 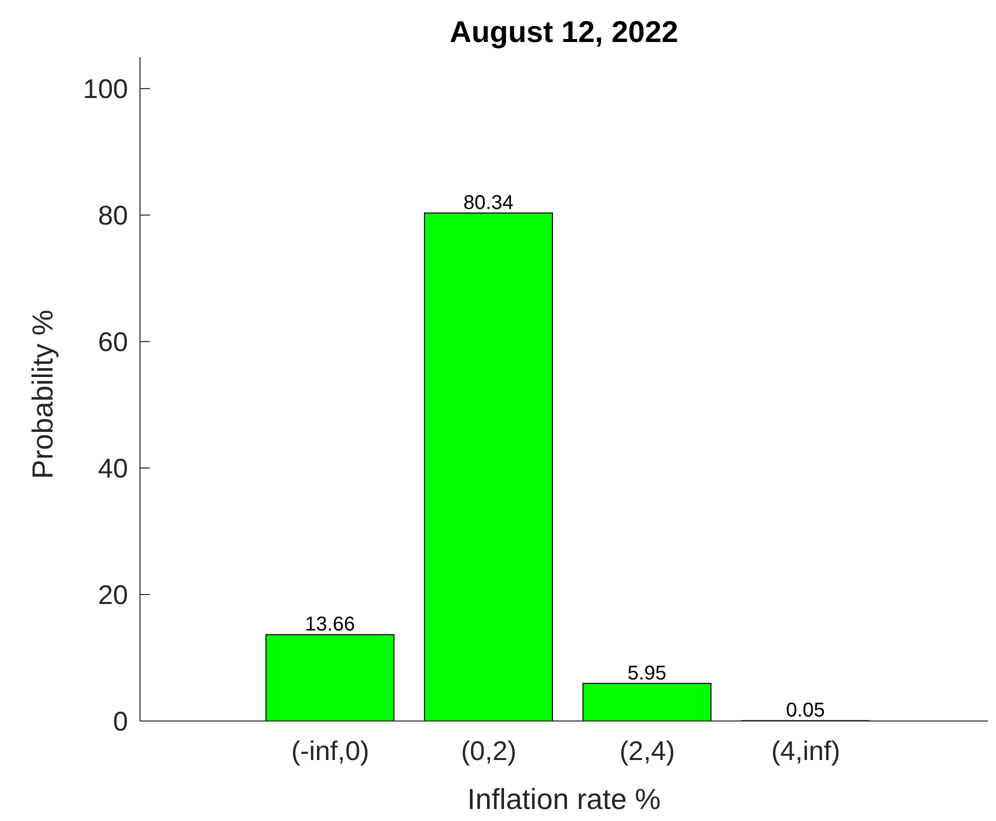 What do you see at coordinates (805, 751) in the screenshot?
I see `x-tick-label: (4,inf)` at bounding box center [805, 751].